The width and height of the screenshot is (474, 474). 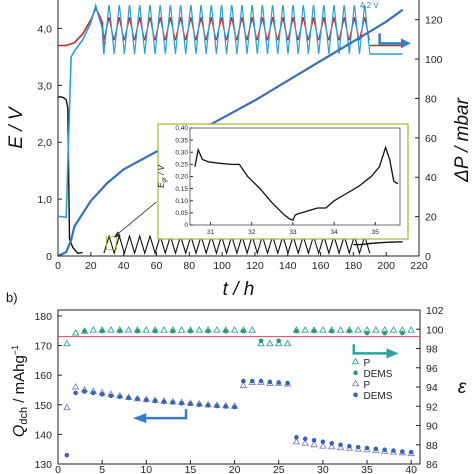 What do you see at coordinates (434, 60) in the screenshot?
I see `right-y-tick-label: 100` at bounding box center [434, 60].